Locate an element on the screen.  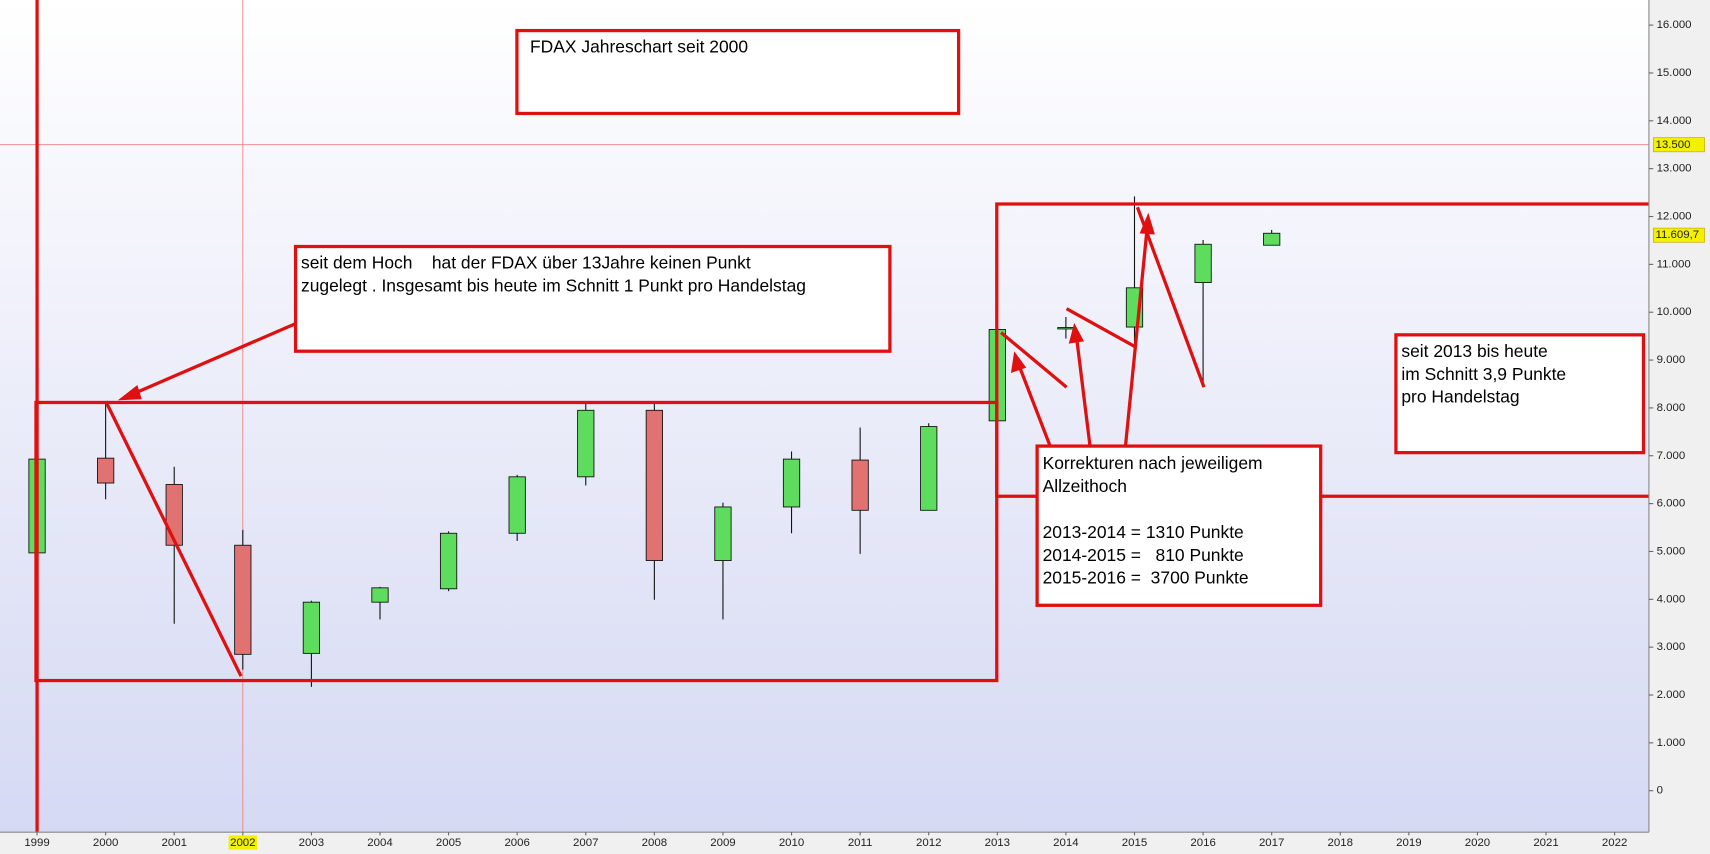
annotation-text: im Schnitt 3,9 Punkte is located at coordinates (1483, 374).